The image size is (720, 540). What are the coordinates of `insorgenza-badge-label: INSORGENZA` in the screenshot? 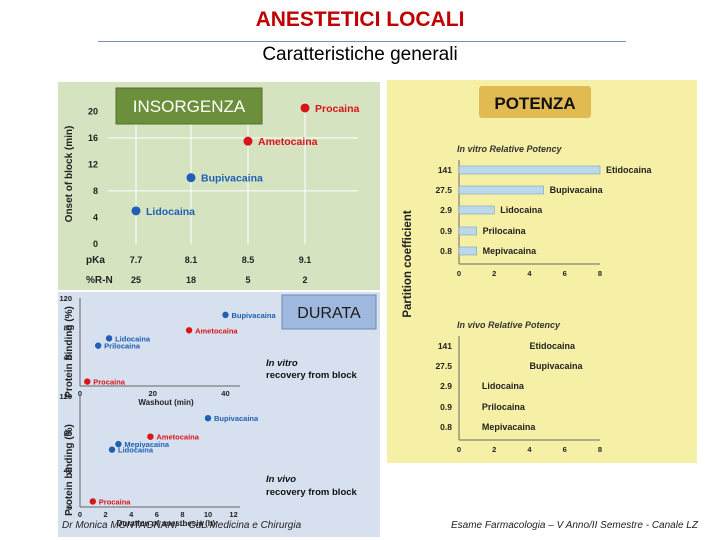 It's located at (189, 106).